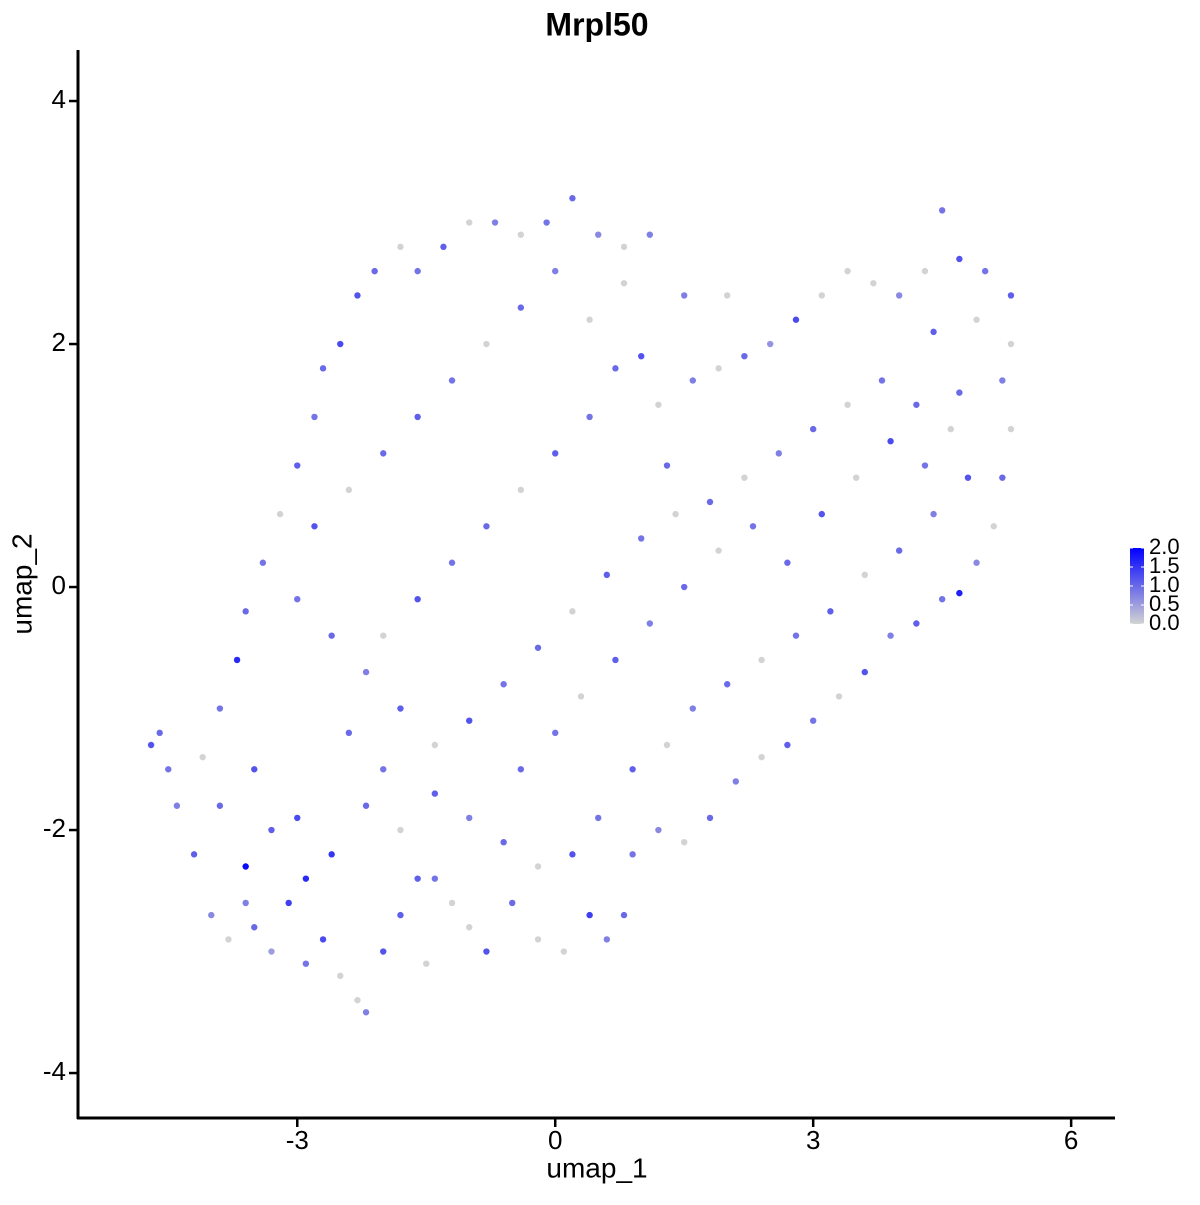  What do you see at coordinates (555, 1140) in the screenshot?
I see `x-tick-label: 0` at bounding box center [555, 1140].